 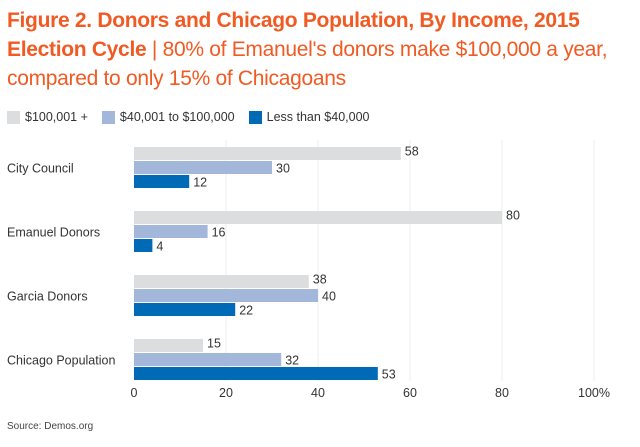 What do you see at coordinates (246, 311) in the screenshot?
I see `data-label: 22` at bounding box center [246, 311].